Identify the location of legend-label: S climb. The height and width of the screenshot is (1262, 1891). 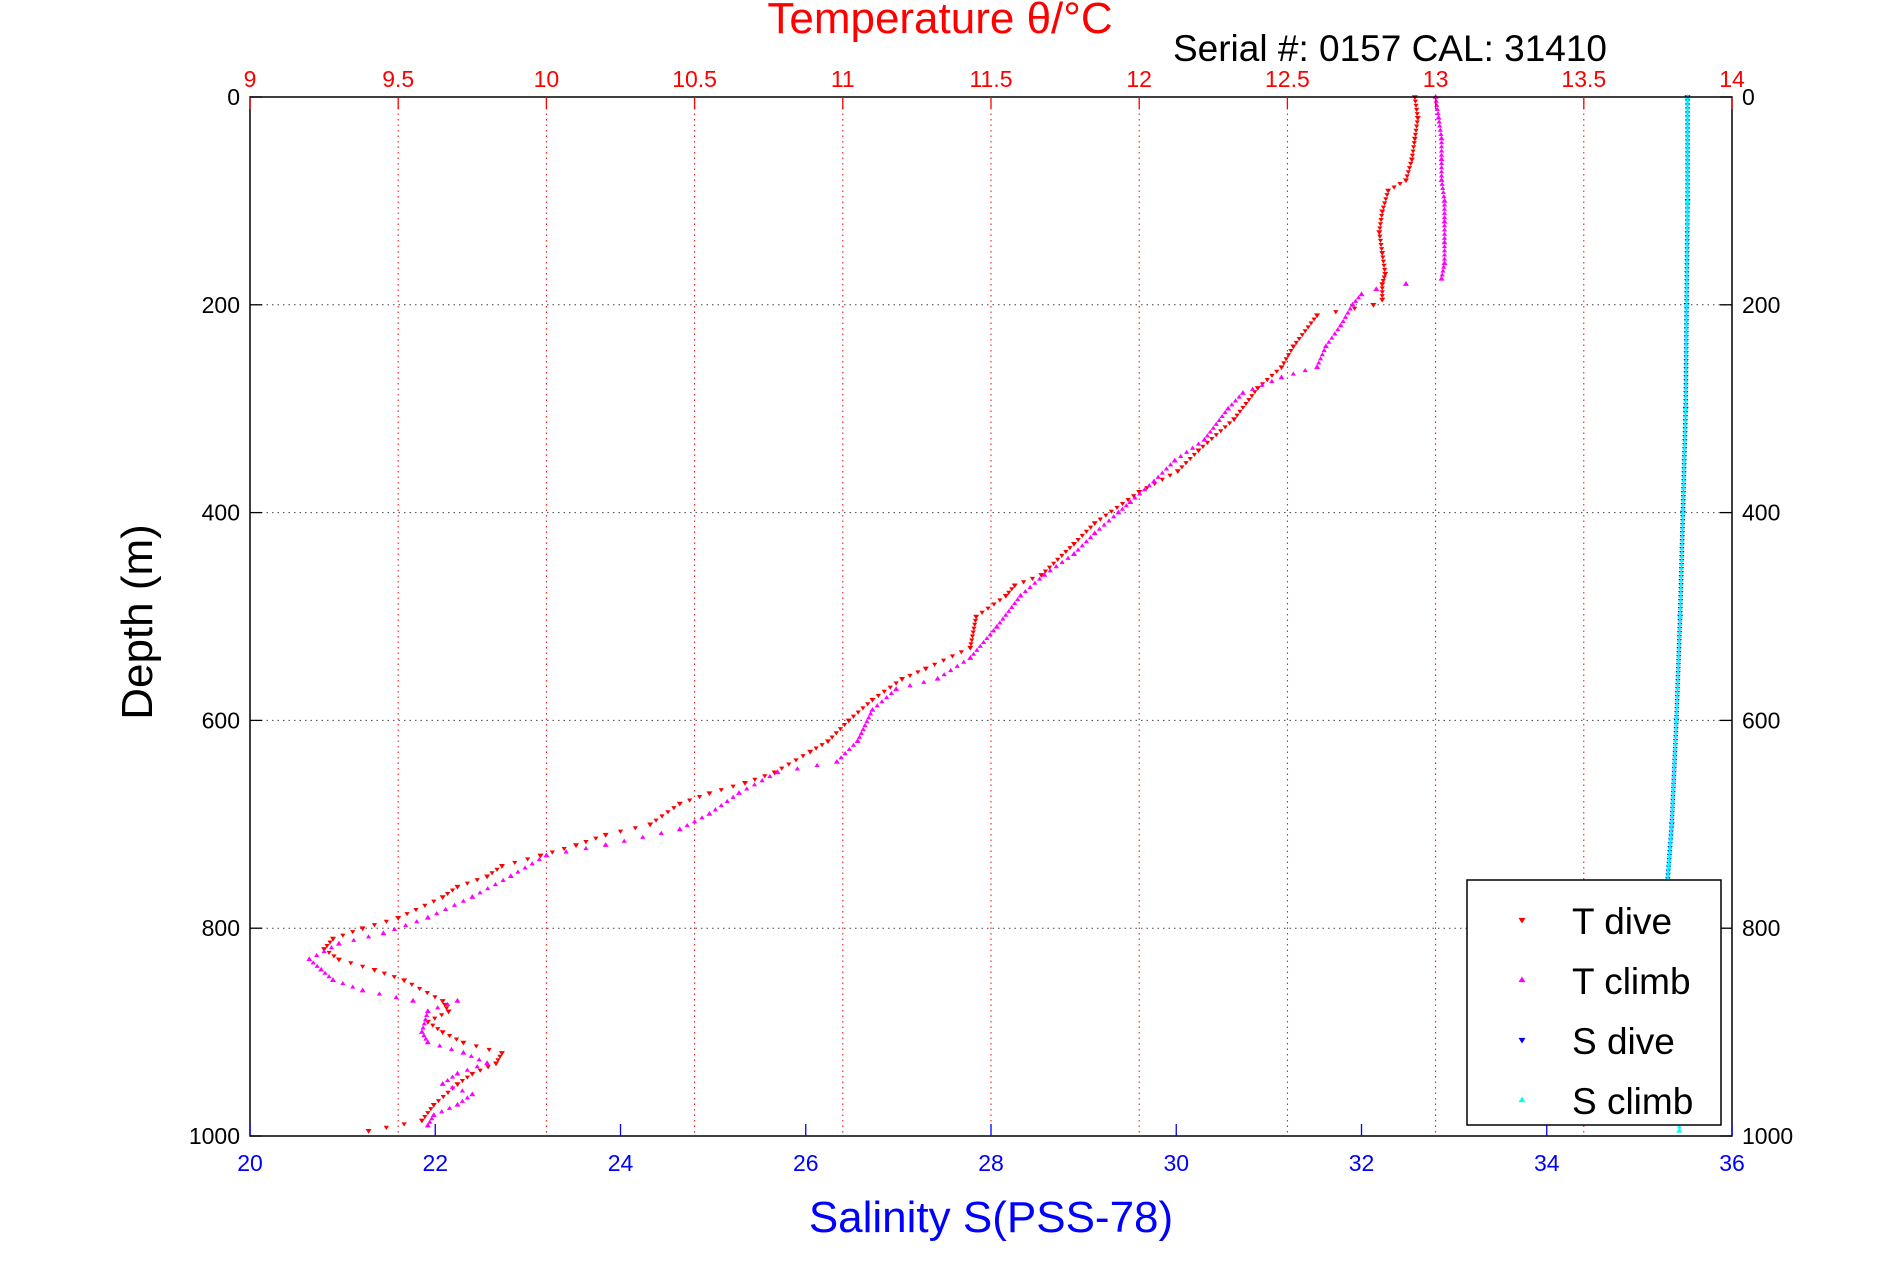
(1632, 1101).